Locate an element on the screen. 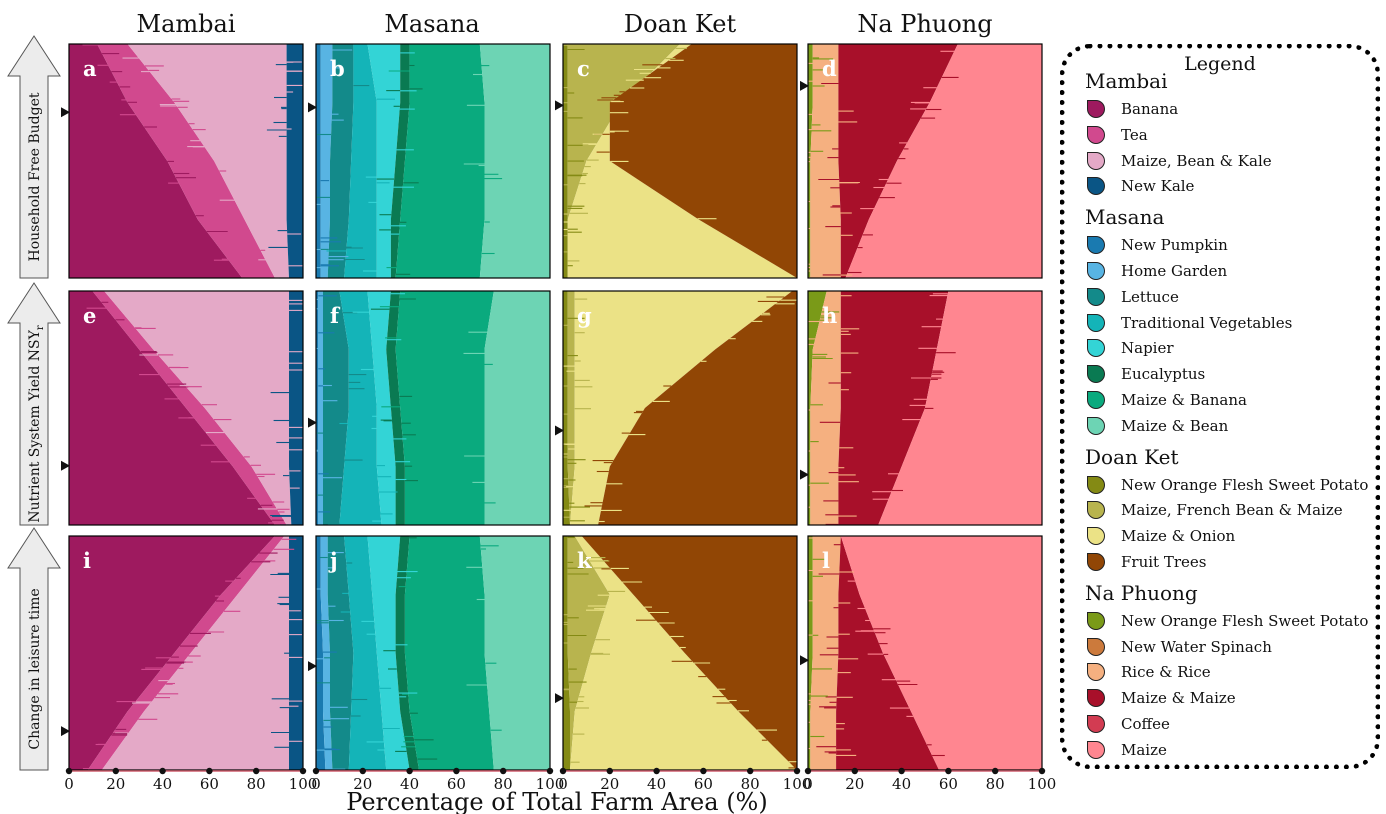 The height and width of the screenshot is (814, 1386). panel-l: l 0 20 40 60 80 100 is located at coordinates (928, 664).